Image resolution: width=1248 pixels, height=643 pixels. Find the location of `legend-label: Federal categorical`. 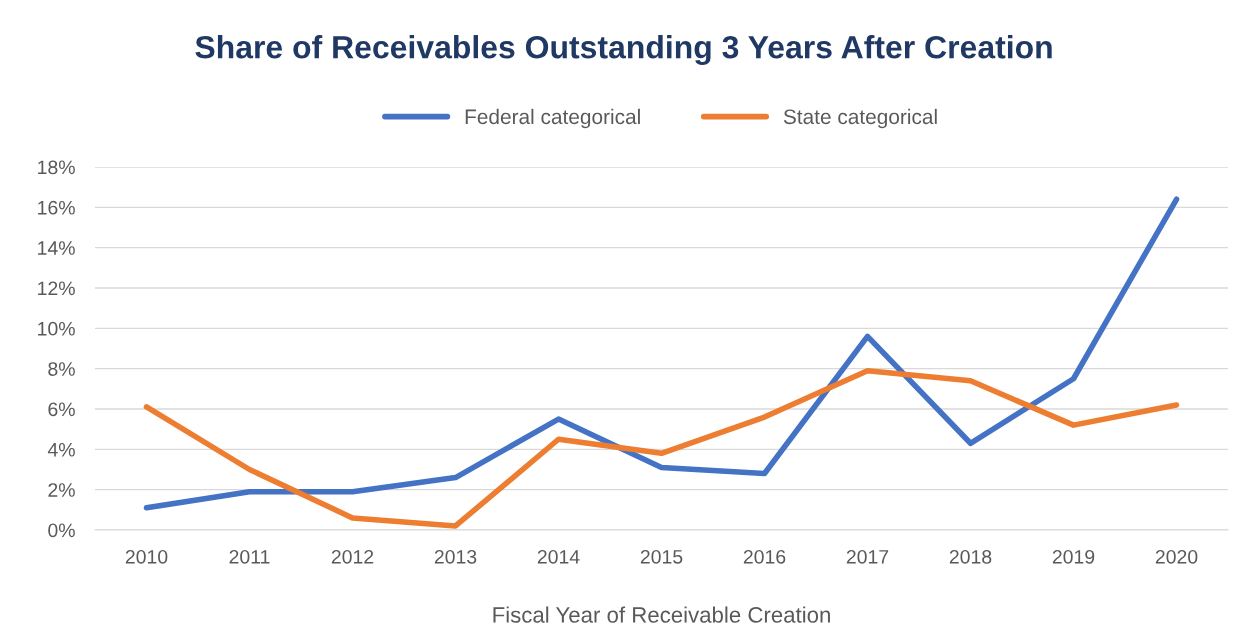

legend-label: Federal categorical is located at coordinates (552, 118).